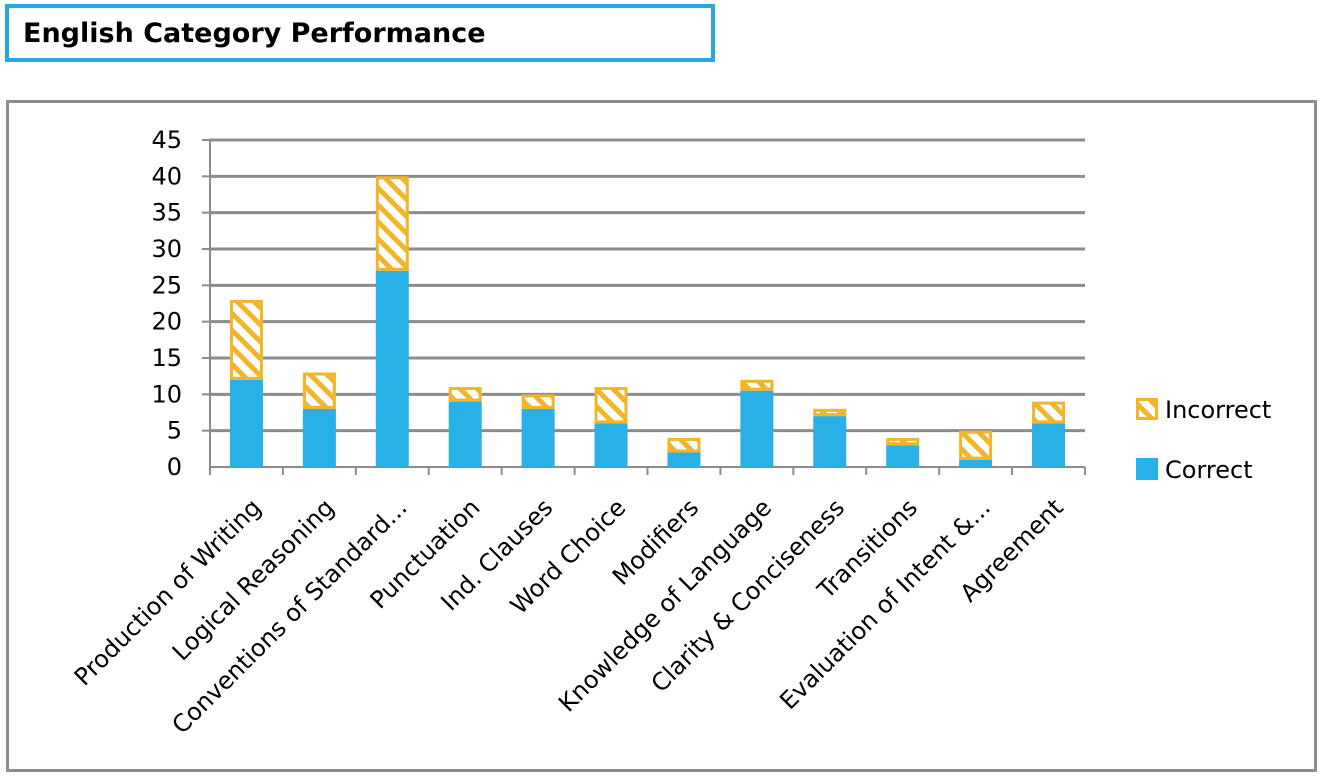 The image size is (1324, 778). What do you see at coordinates (166, 140) in the screenshot?
I see `y-tick-label: 45` at bounding box center [166, 140].